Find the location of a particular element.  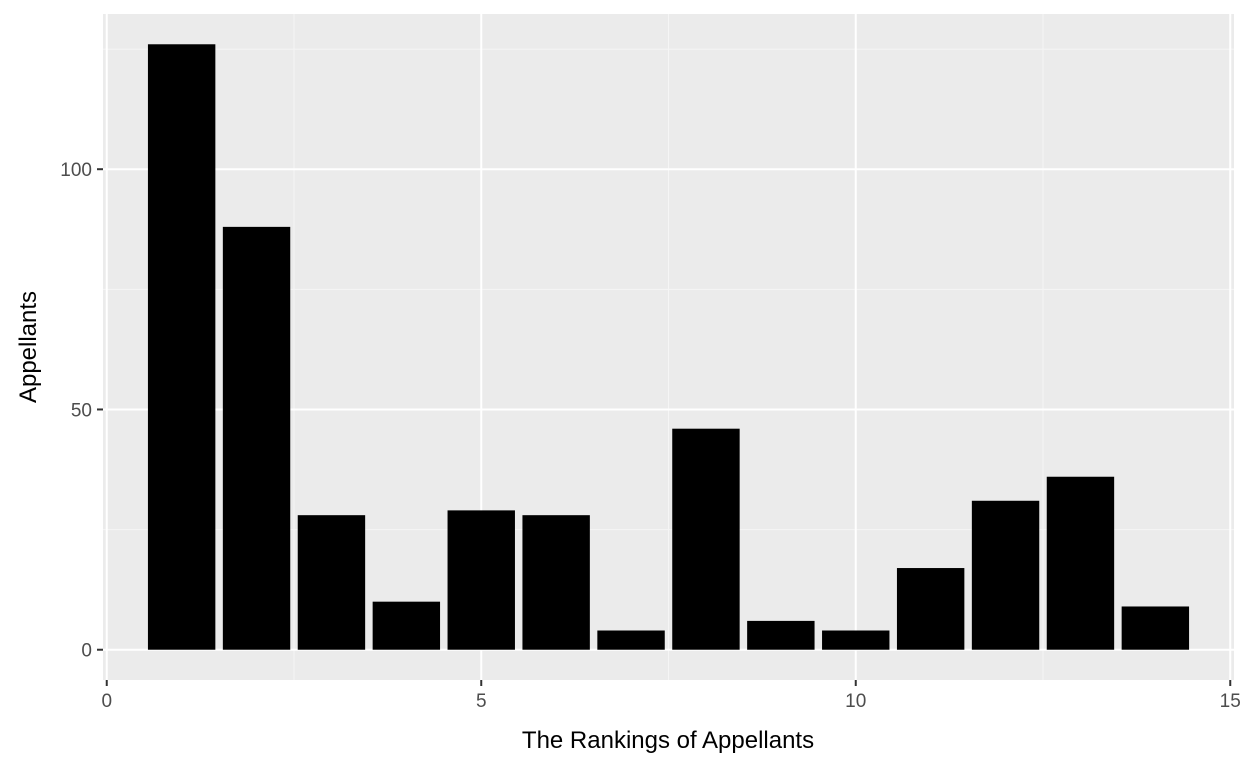

y-axis-title: Appellants is located at coordinates (28, 347).